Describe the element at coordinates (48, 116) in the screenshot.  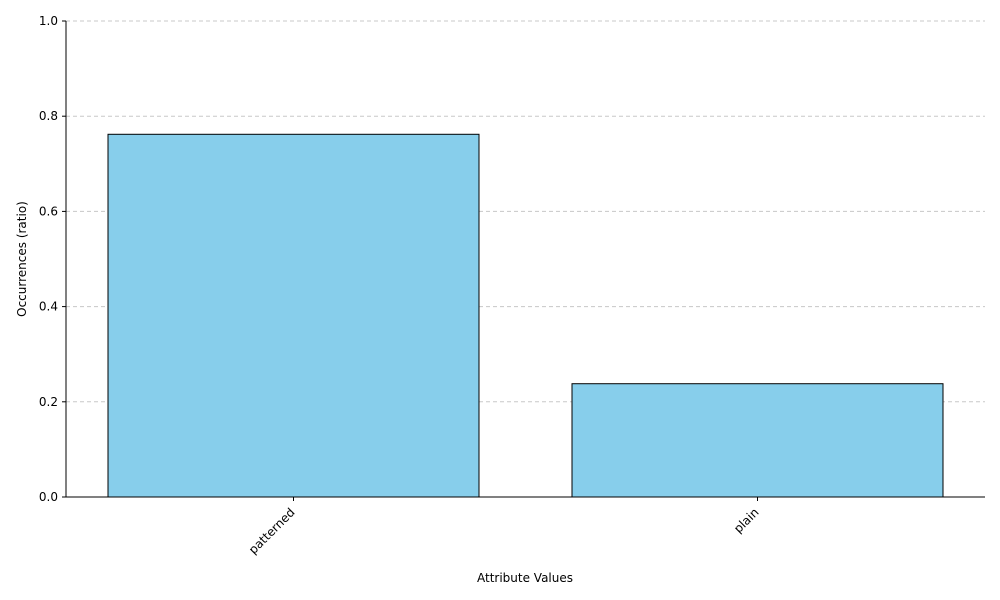
I see `y-tick-label: 0.8` at that location.